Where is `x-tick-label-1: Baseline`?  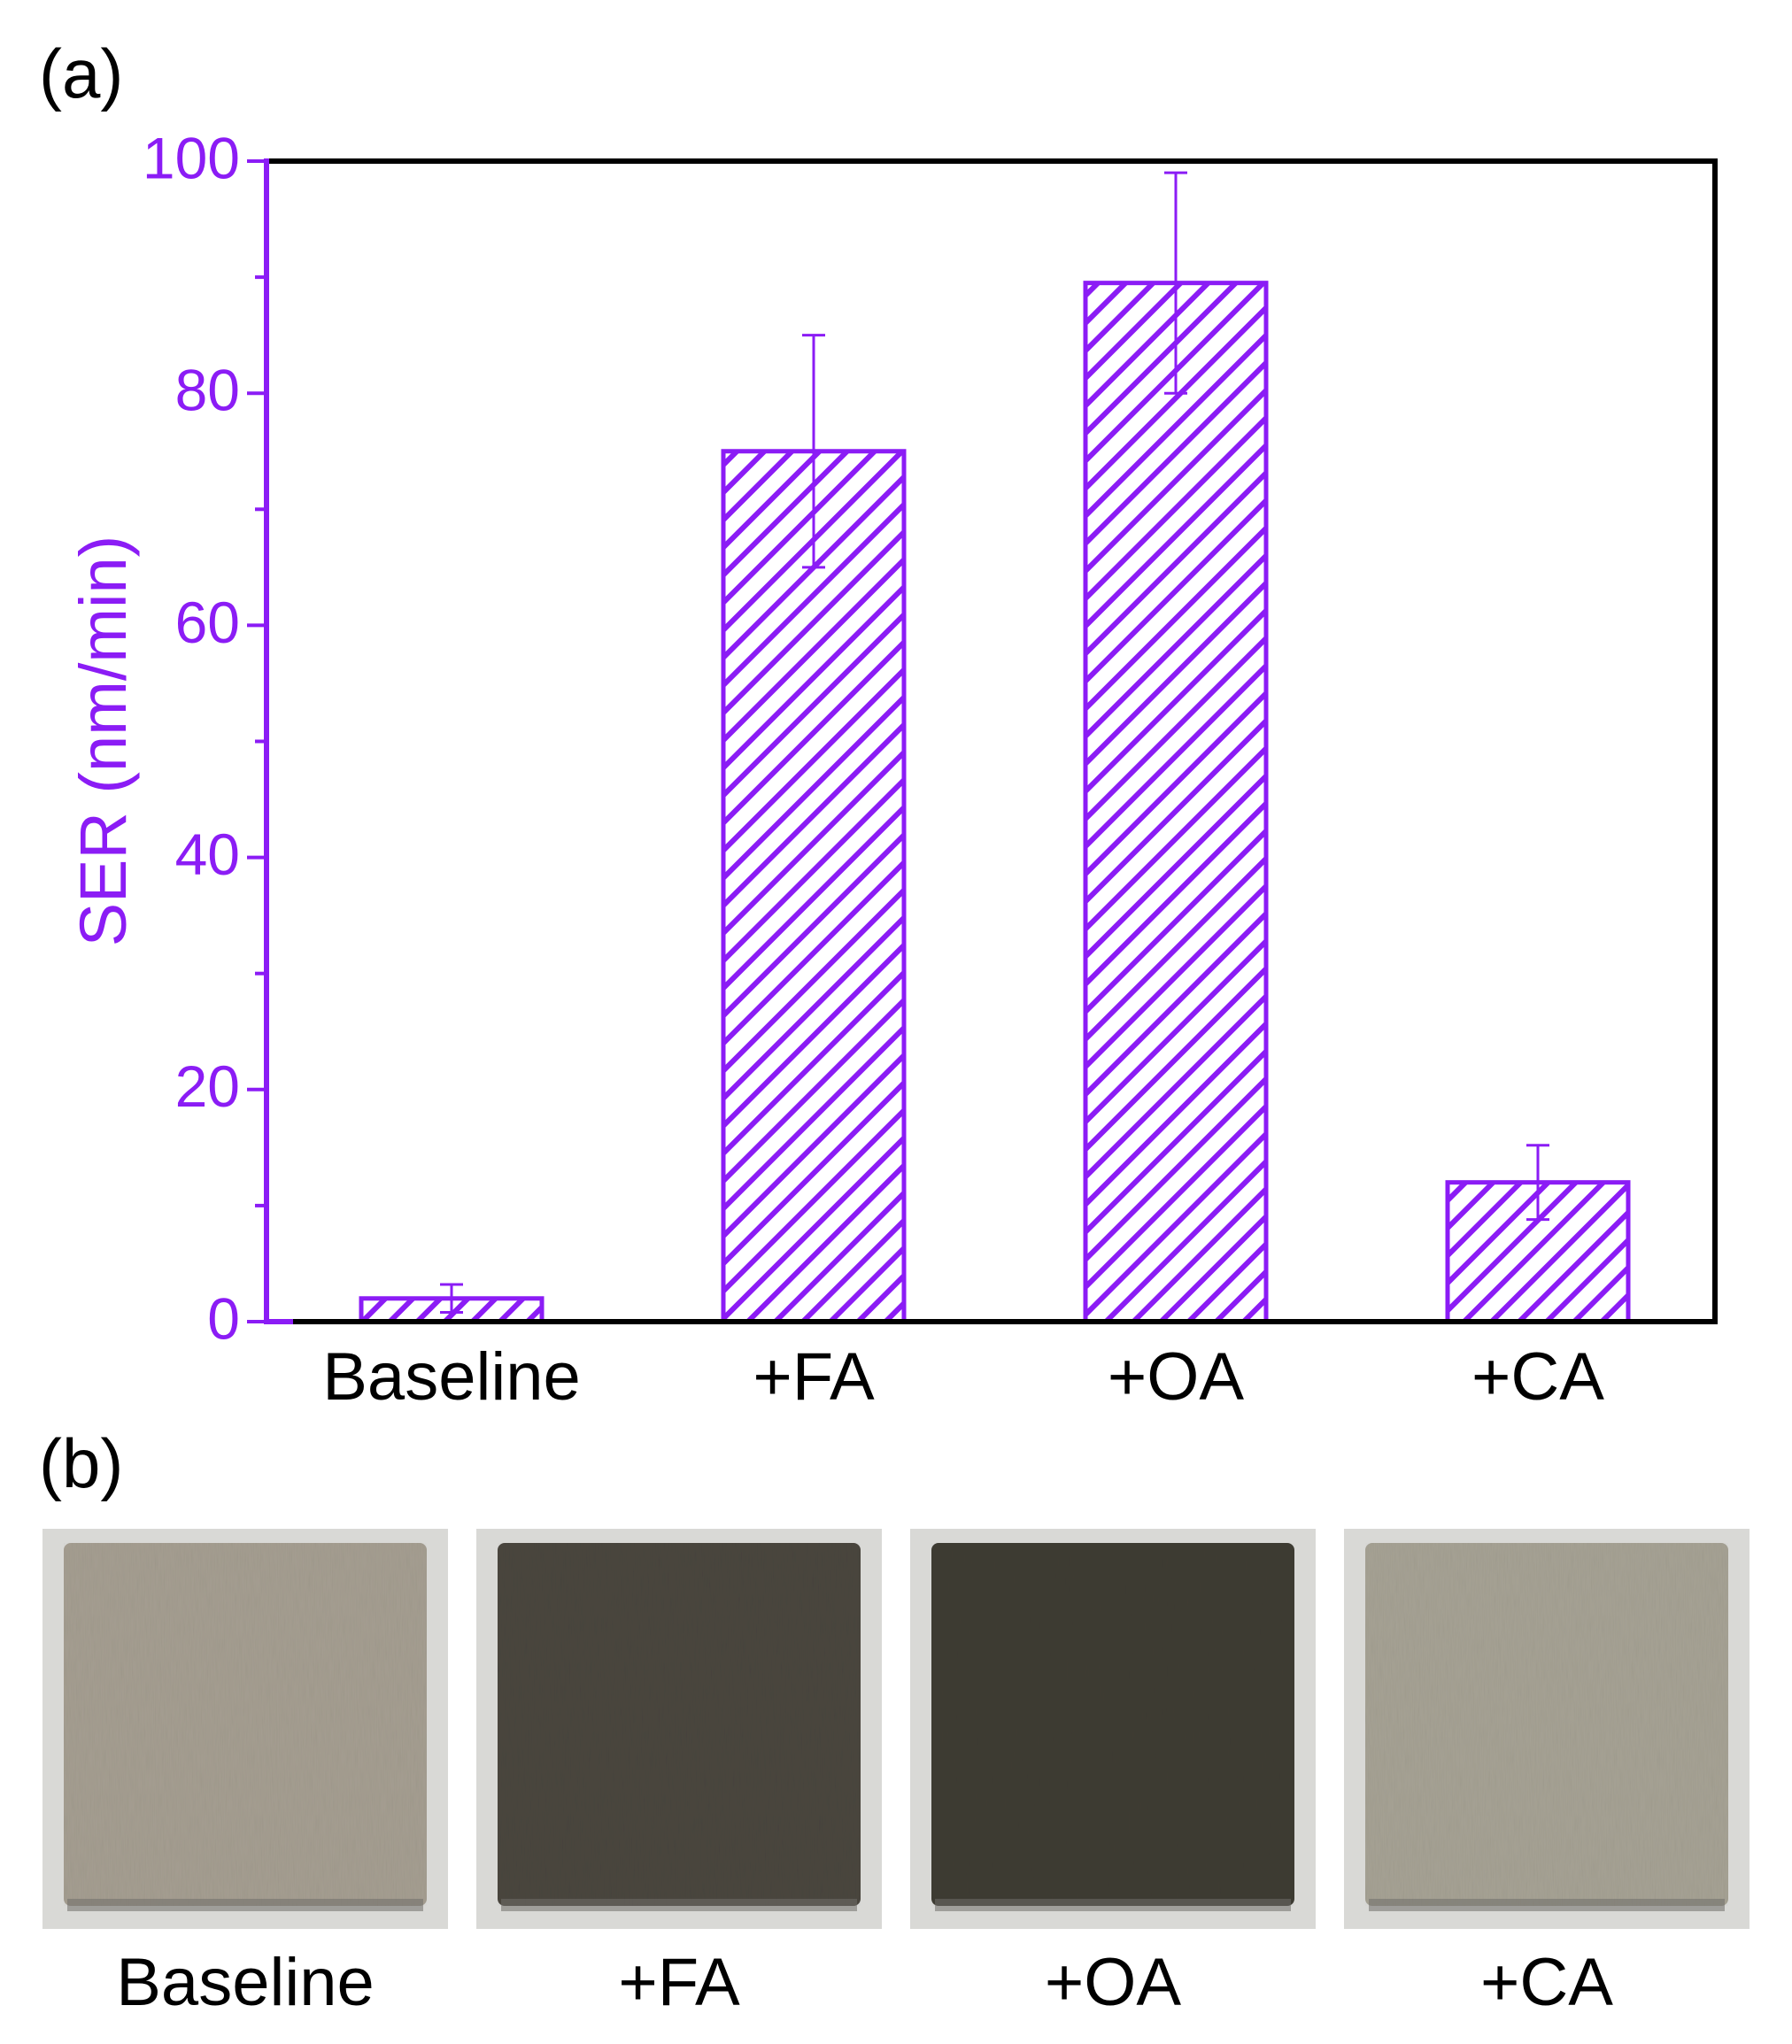 x-tick-label-1: Baseline is located at coordinates (452, 1377).